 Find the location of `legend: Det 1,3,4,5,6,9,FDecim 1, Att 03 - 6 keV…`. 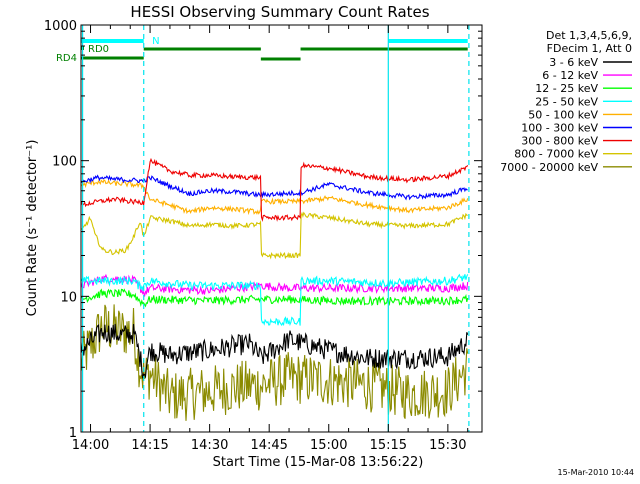

legend: Det 1,3,4,5,6,9,FDecim 1, Att 03 - 6 keV… is located at coordinates (566, 101).